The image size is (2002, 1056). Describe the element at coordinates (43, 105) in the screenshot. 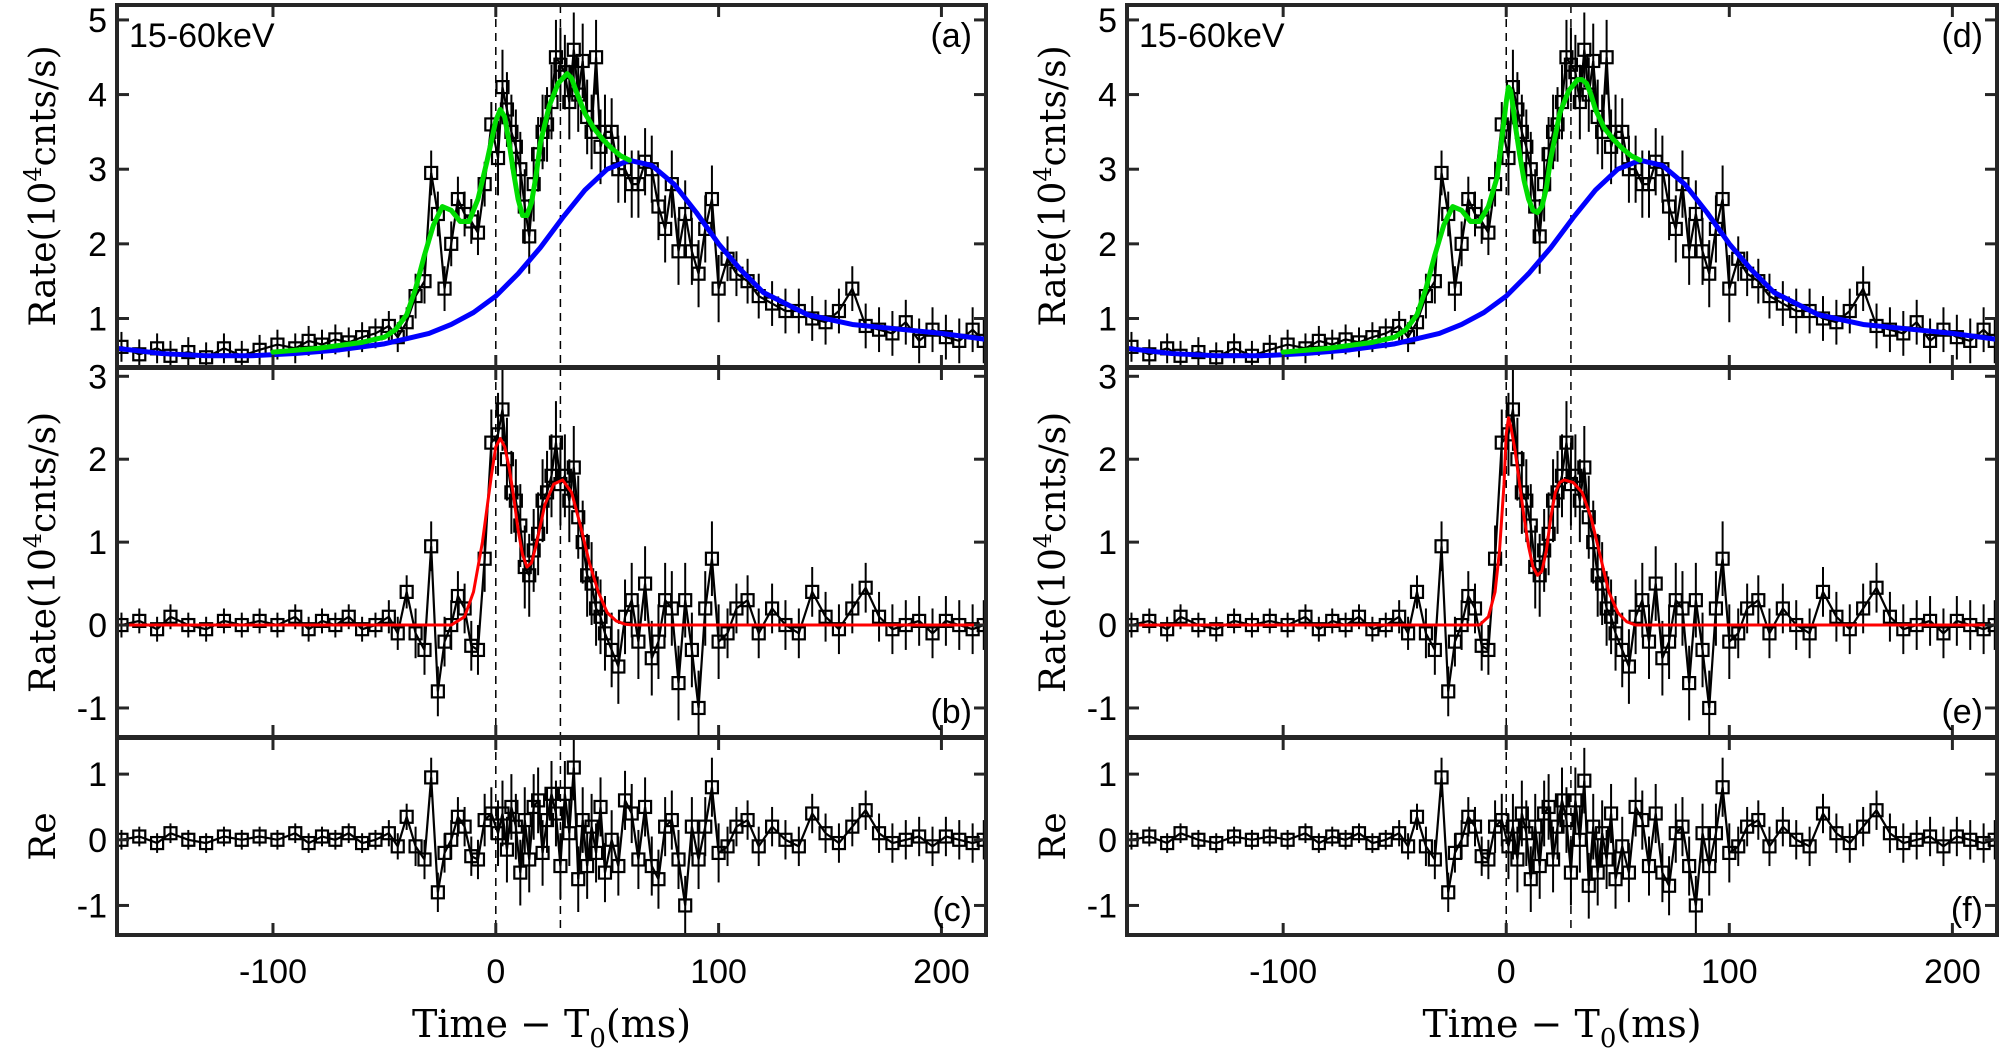

I see `y-axis-label-suffix: cnts/s)` at that location.